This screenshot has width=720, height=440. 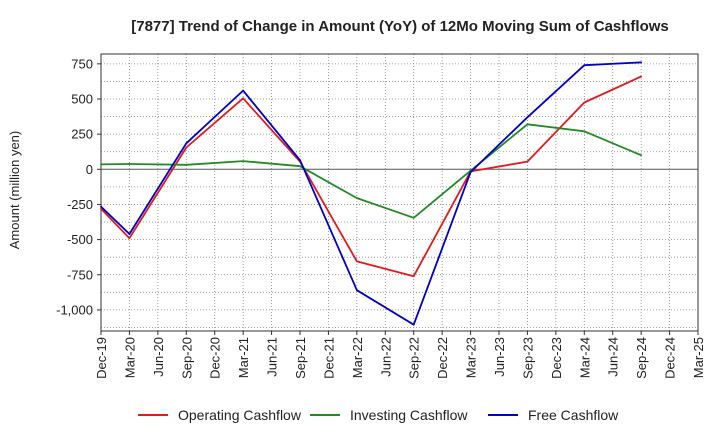 What do you see at coordinates (78, 186) in the screenshot?
I see `y-tick-labels: 750 500 250 0 -250 -500 -750 -1,000` at bounding box center [78, 186].